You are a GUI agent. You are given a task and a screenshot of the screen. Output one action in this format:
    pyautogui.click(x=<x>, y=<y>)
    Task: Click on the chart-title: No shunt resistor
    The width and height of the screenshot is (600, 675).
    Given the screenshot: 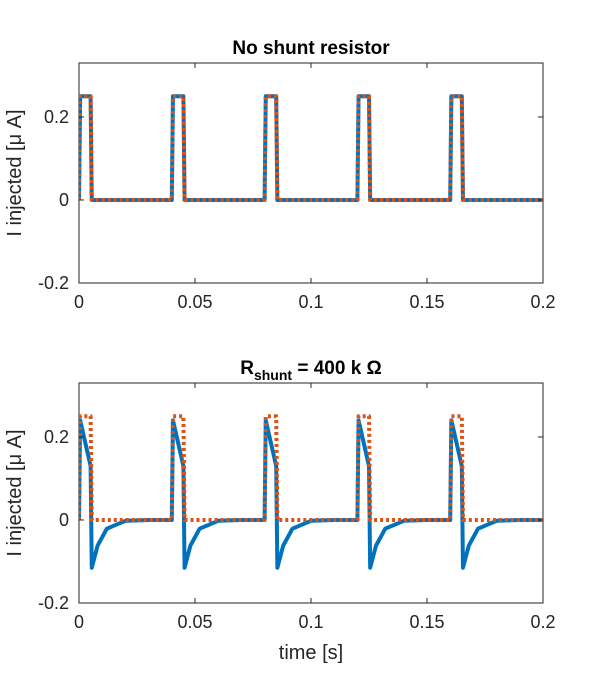 What is the action you would take?
    pyautogui.click(x=311, y=48)
    